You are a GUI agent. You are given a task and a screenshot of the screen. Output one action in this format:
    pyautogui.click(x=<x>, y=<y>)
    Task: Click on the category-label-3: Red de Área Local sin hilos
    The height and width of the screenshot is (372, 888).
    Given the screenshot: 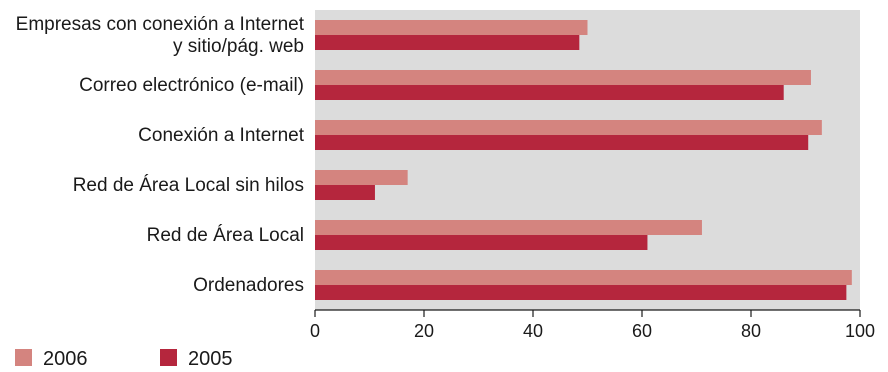 What is the action you would take?
    pyautogui.click(x=188, y=185)
    